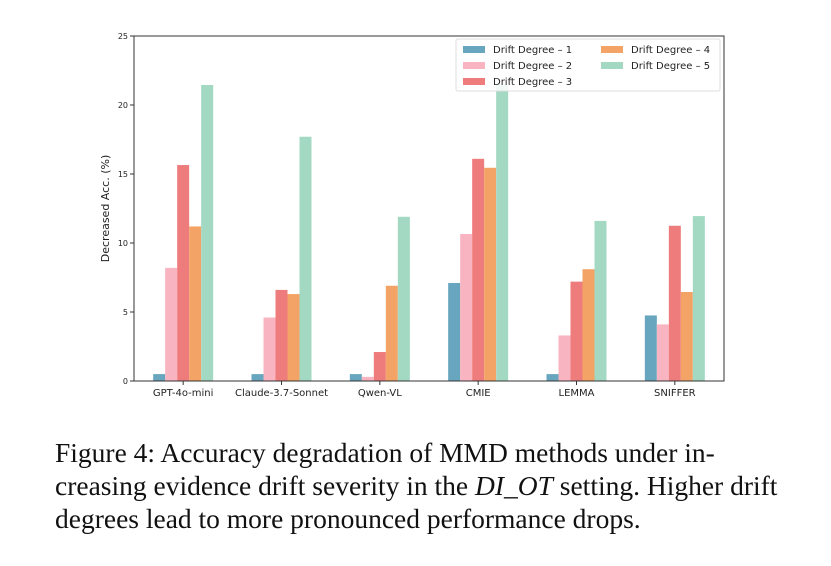 Image resolution: width=831 pixels, height=566 pixels. What do you see at coordinates (532, 66) in the screenshot?
I see `legend-label: Drift Degree – 2` at bounding box center [532, 66].